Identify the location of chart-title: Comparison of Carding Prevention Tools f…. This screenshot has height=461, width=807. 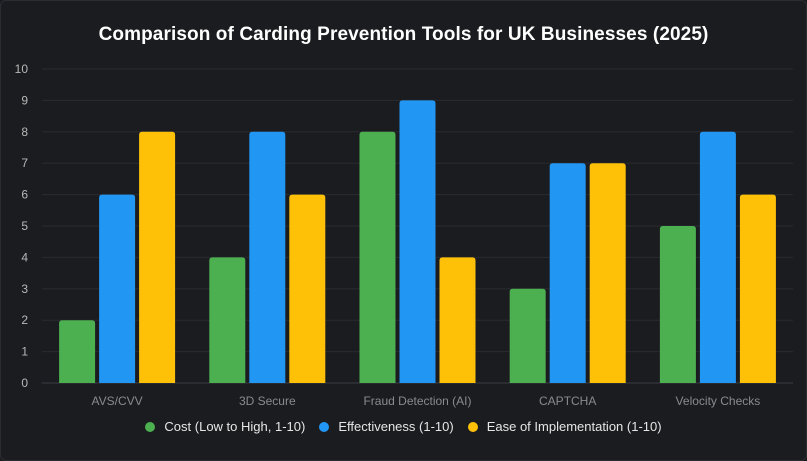
(403, 34).